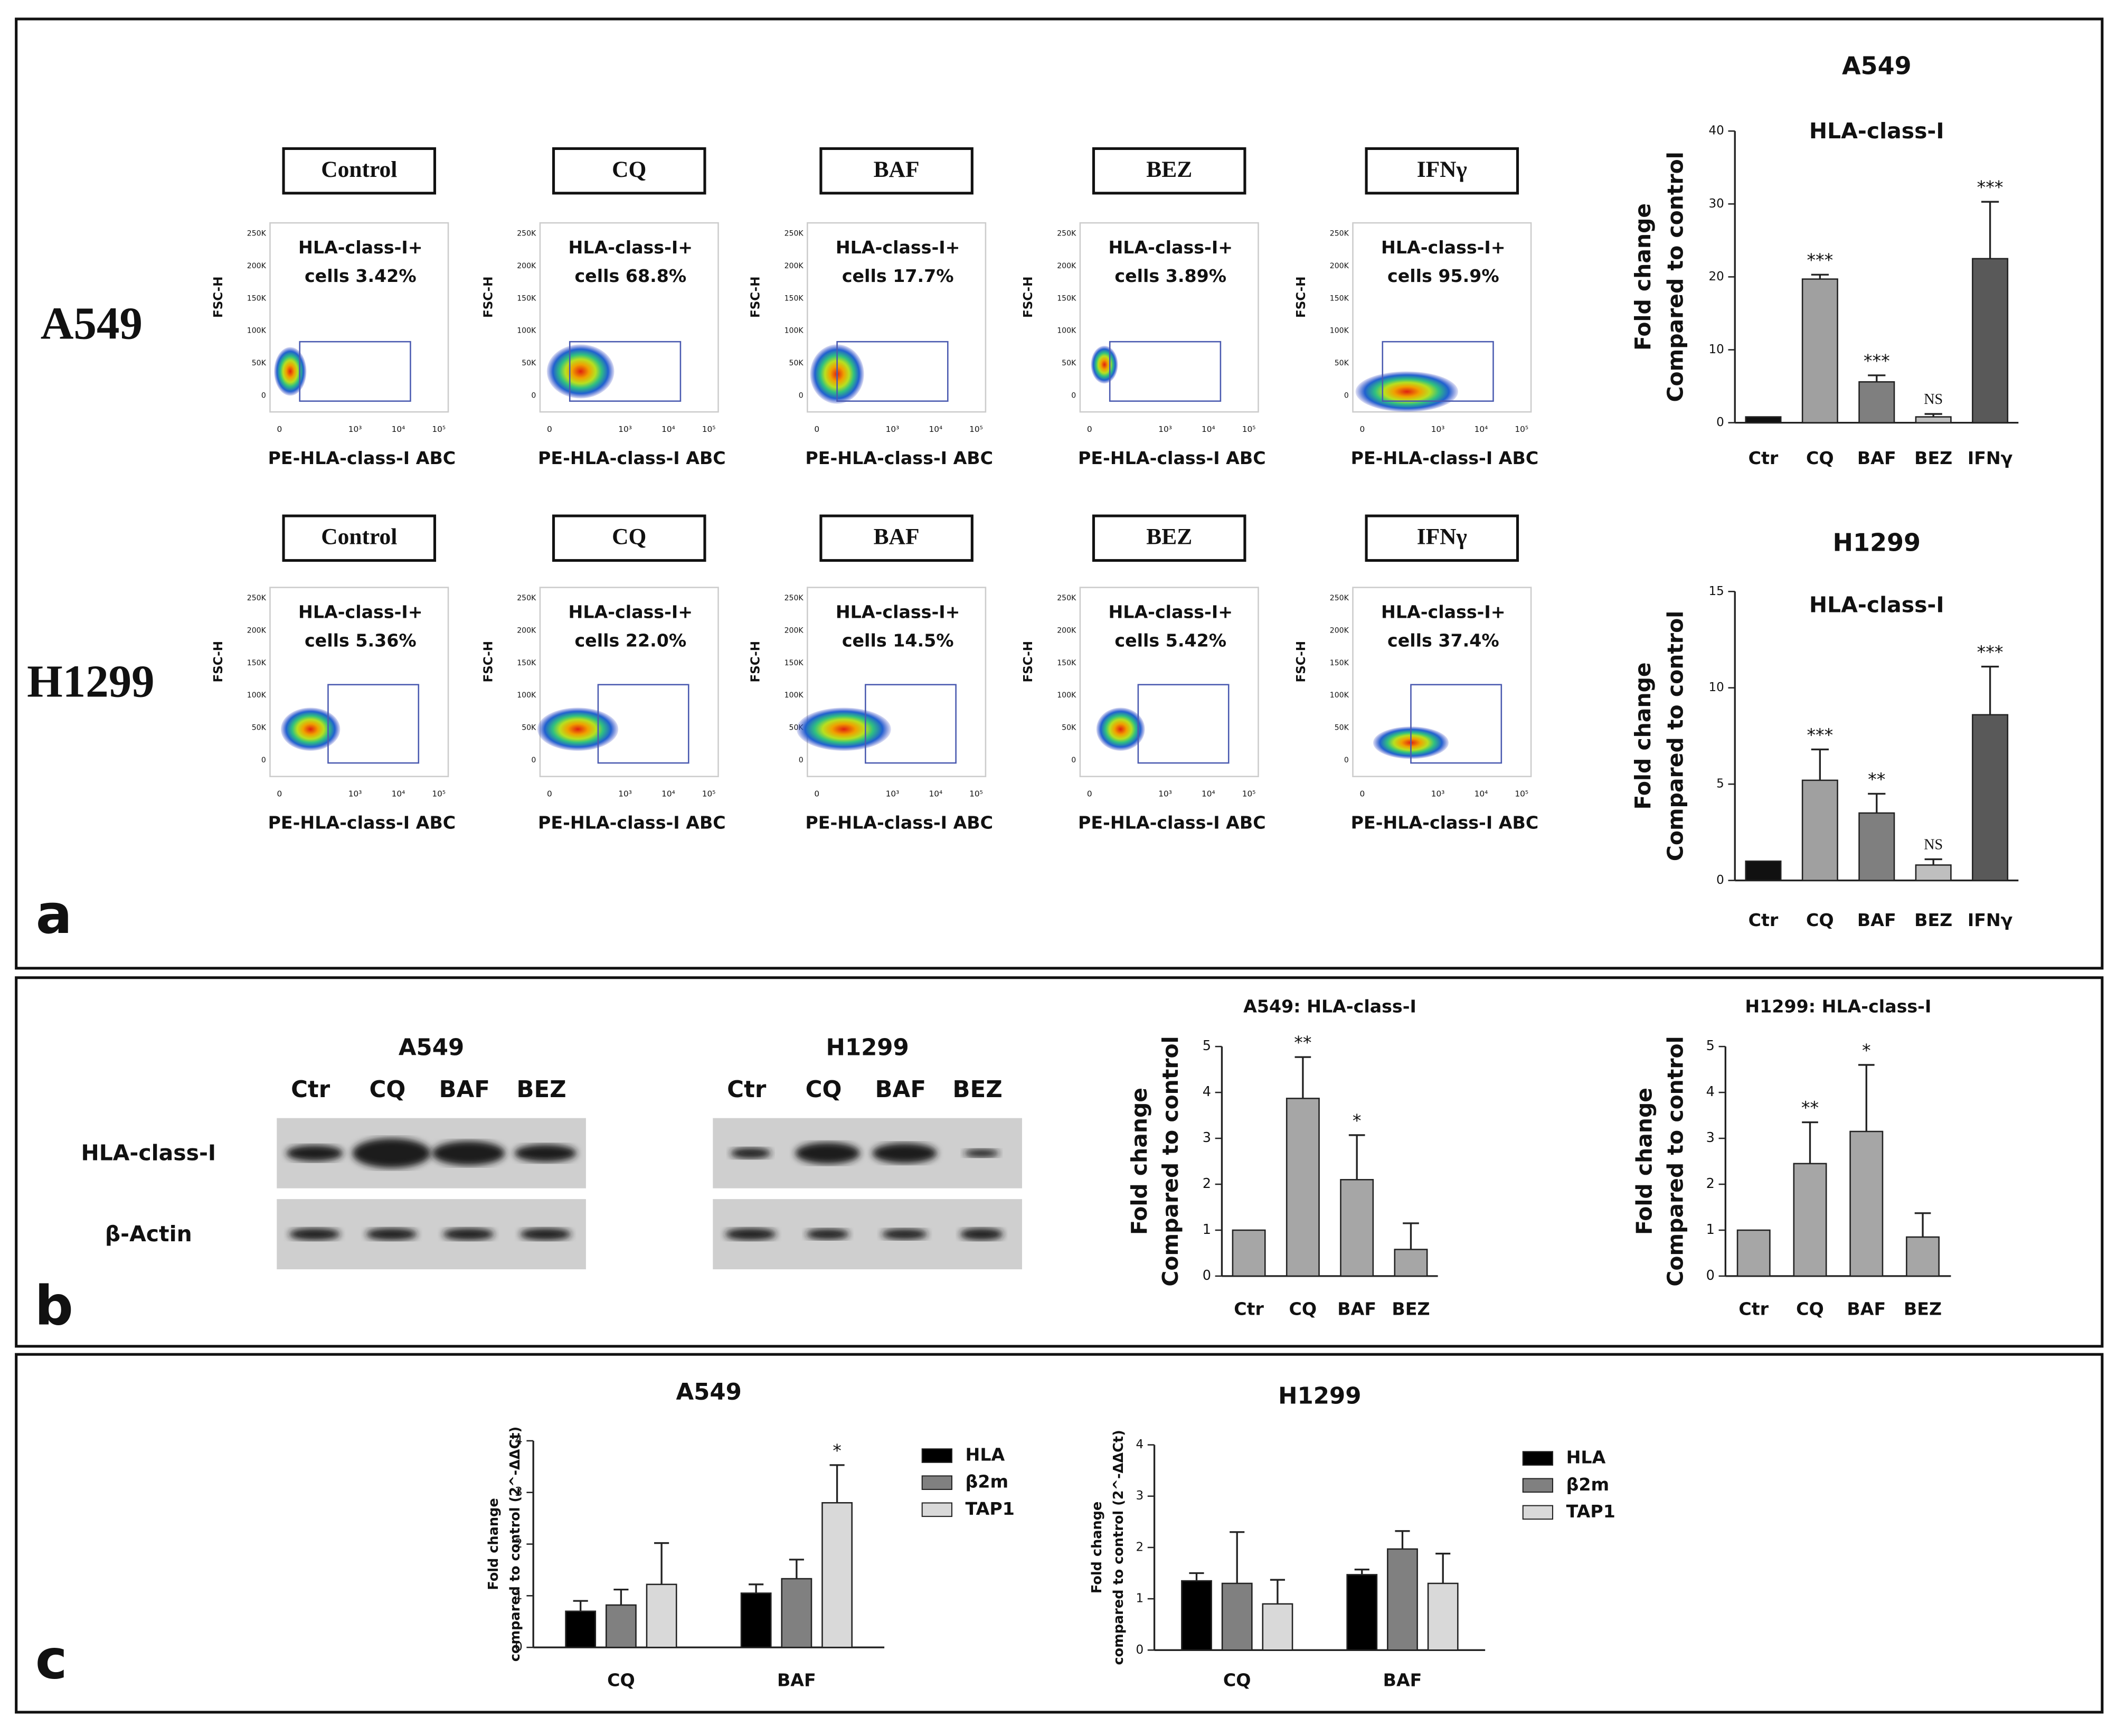  I want to click on y-tick-label: 3, so click(519, 1492).